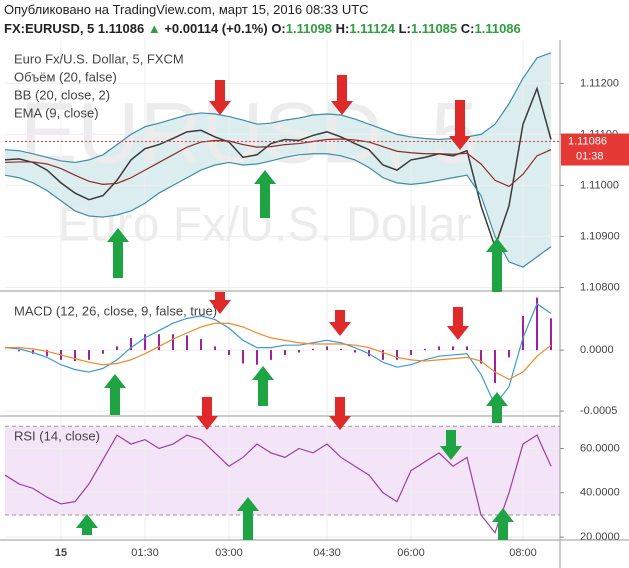 The image size is (629, 568). I want to click on y-tick-label: 1.10900, so click(600, 236).